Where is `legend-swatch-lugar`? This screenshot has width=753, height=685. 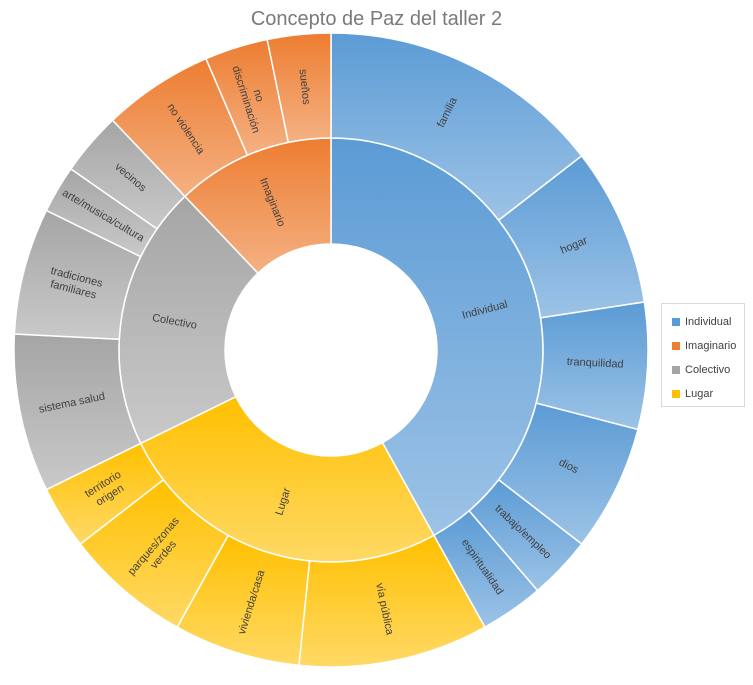
legend-swatch-lugar is located at coordinates (676, 394).